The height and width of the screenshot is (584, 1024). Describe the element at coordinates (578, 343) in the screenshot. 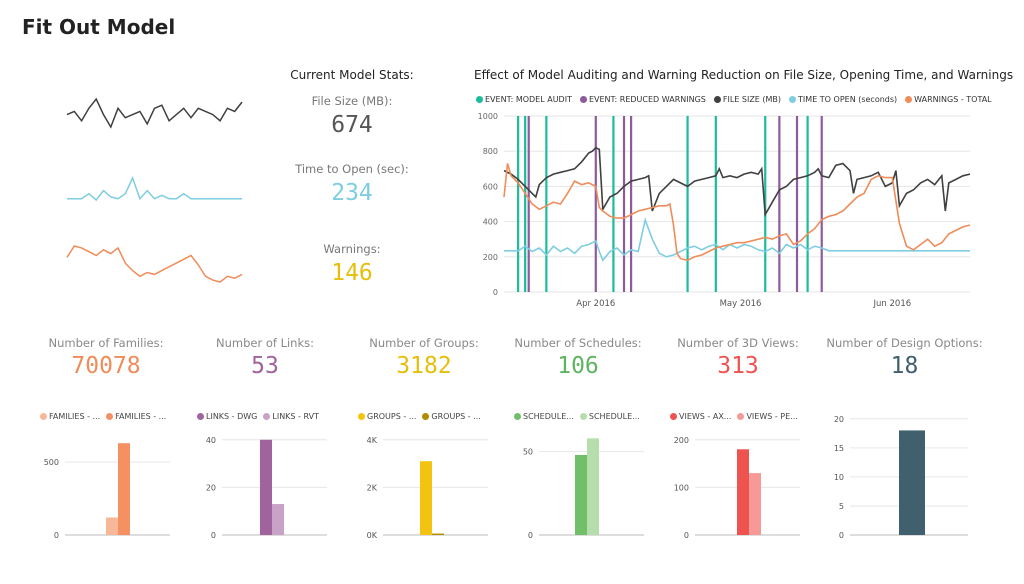

I see `kpi-schedules-label: Number of Schedules:` at that location.